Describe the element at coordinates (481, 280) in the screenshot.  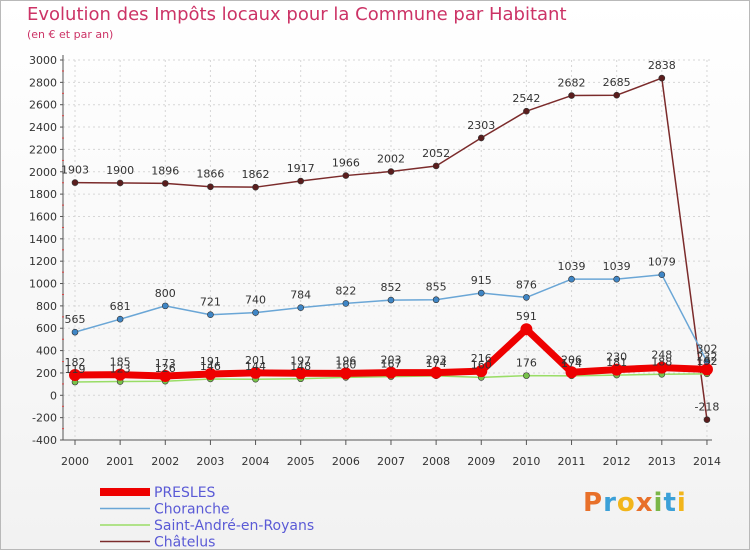
I see `data-label: 915` at that location.